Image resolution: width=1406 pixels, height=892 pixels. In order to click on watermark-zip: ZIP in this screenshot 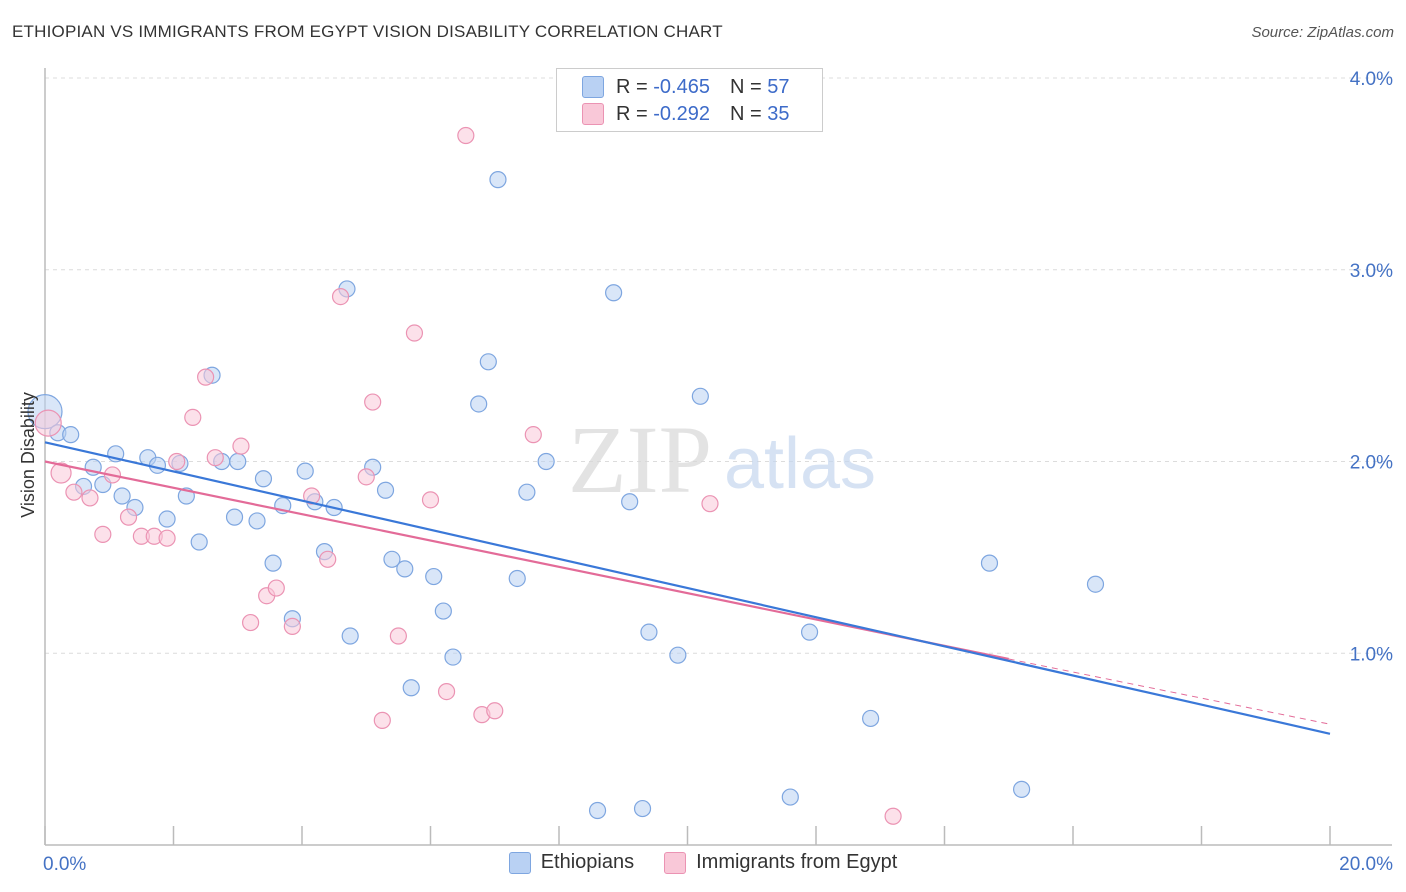, I will do `click(640, 459)`.